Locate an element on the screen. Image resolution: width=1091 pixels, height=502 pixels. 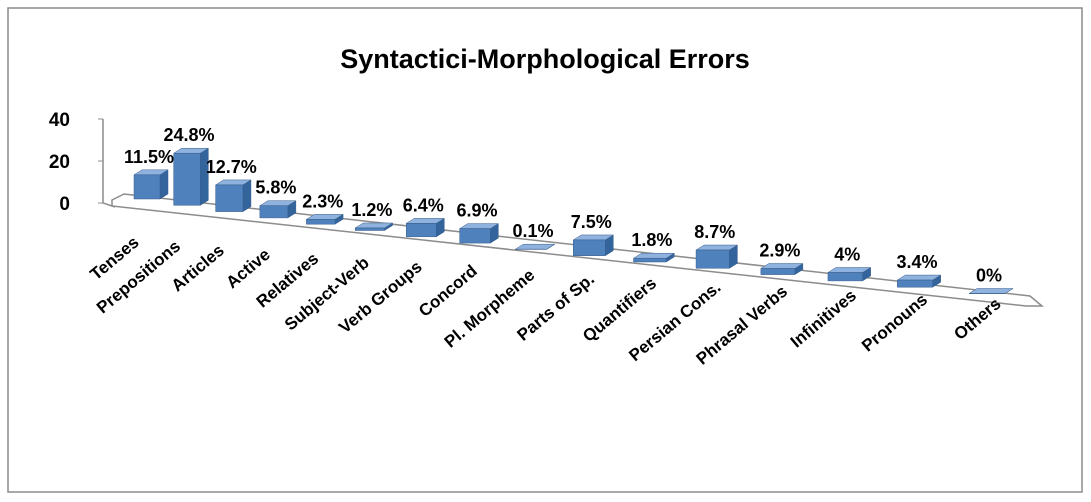
data-label: 1.8% is located at coordinates (651, 240).